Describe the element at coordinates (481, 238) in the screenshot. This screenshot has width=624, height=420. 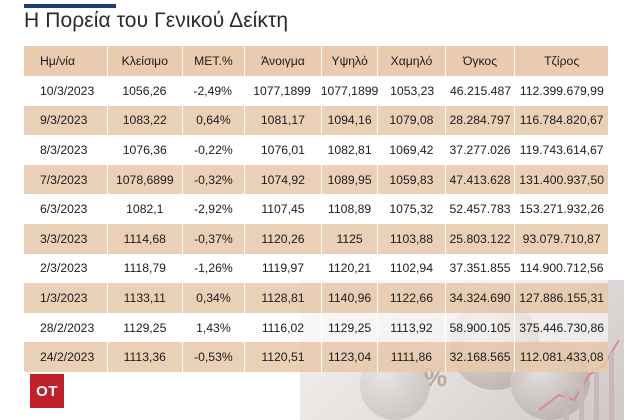
I see `table-cell: 25.803.122` at that location.